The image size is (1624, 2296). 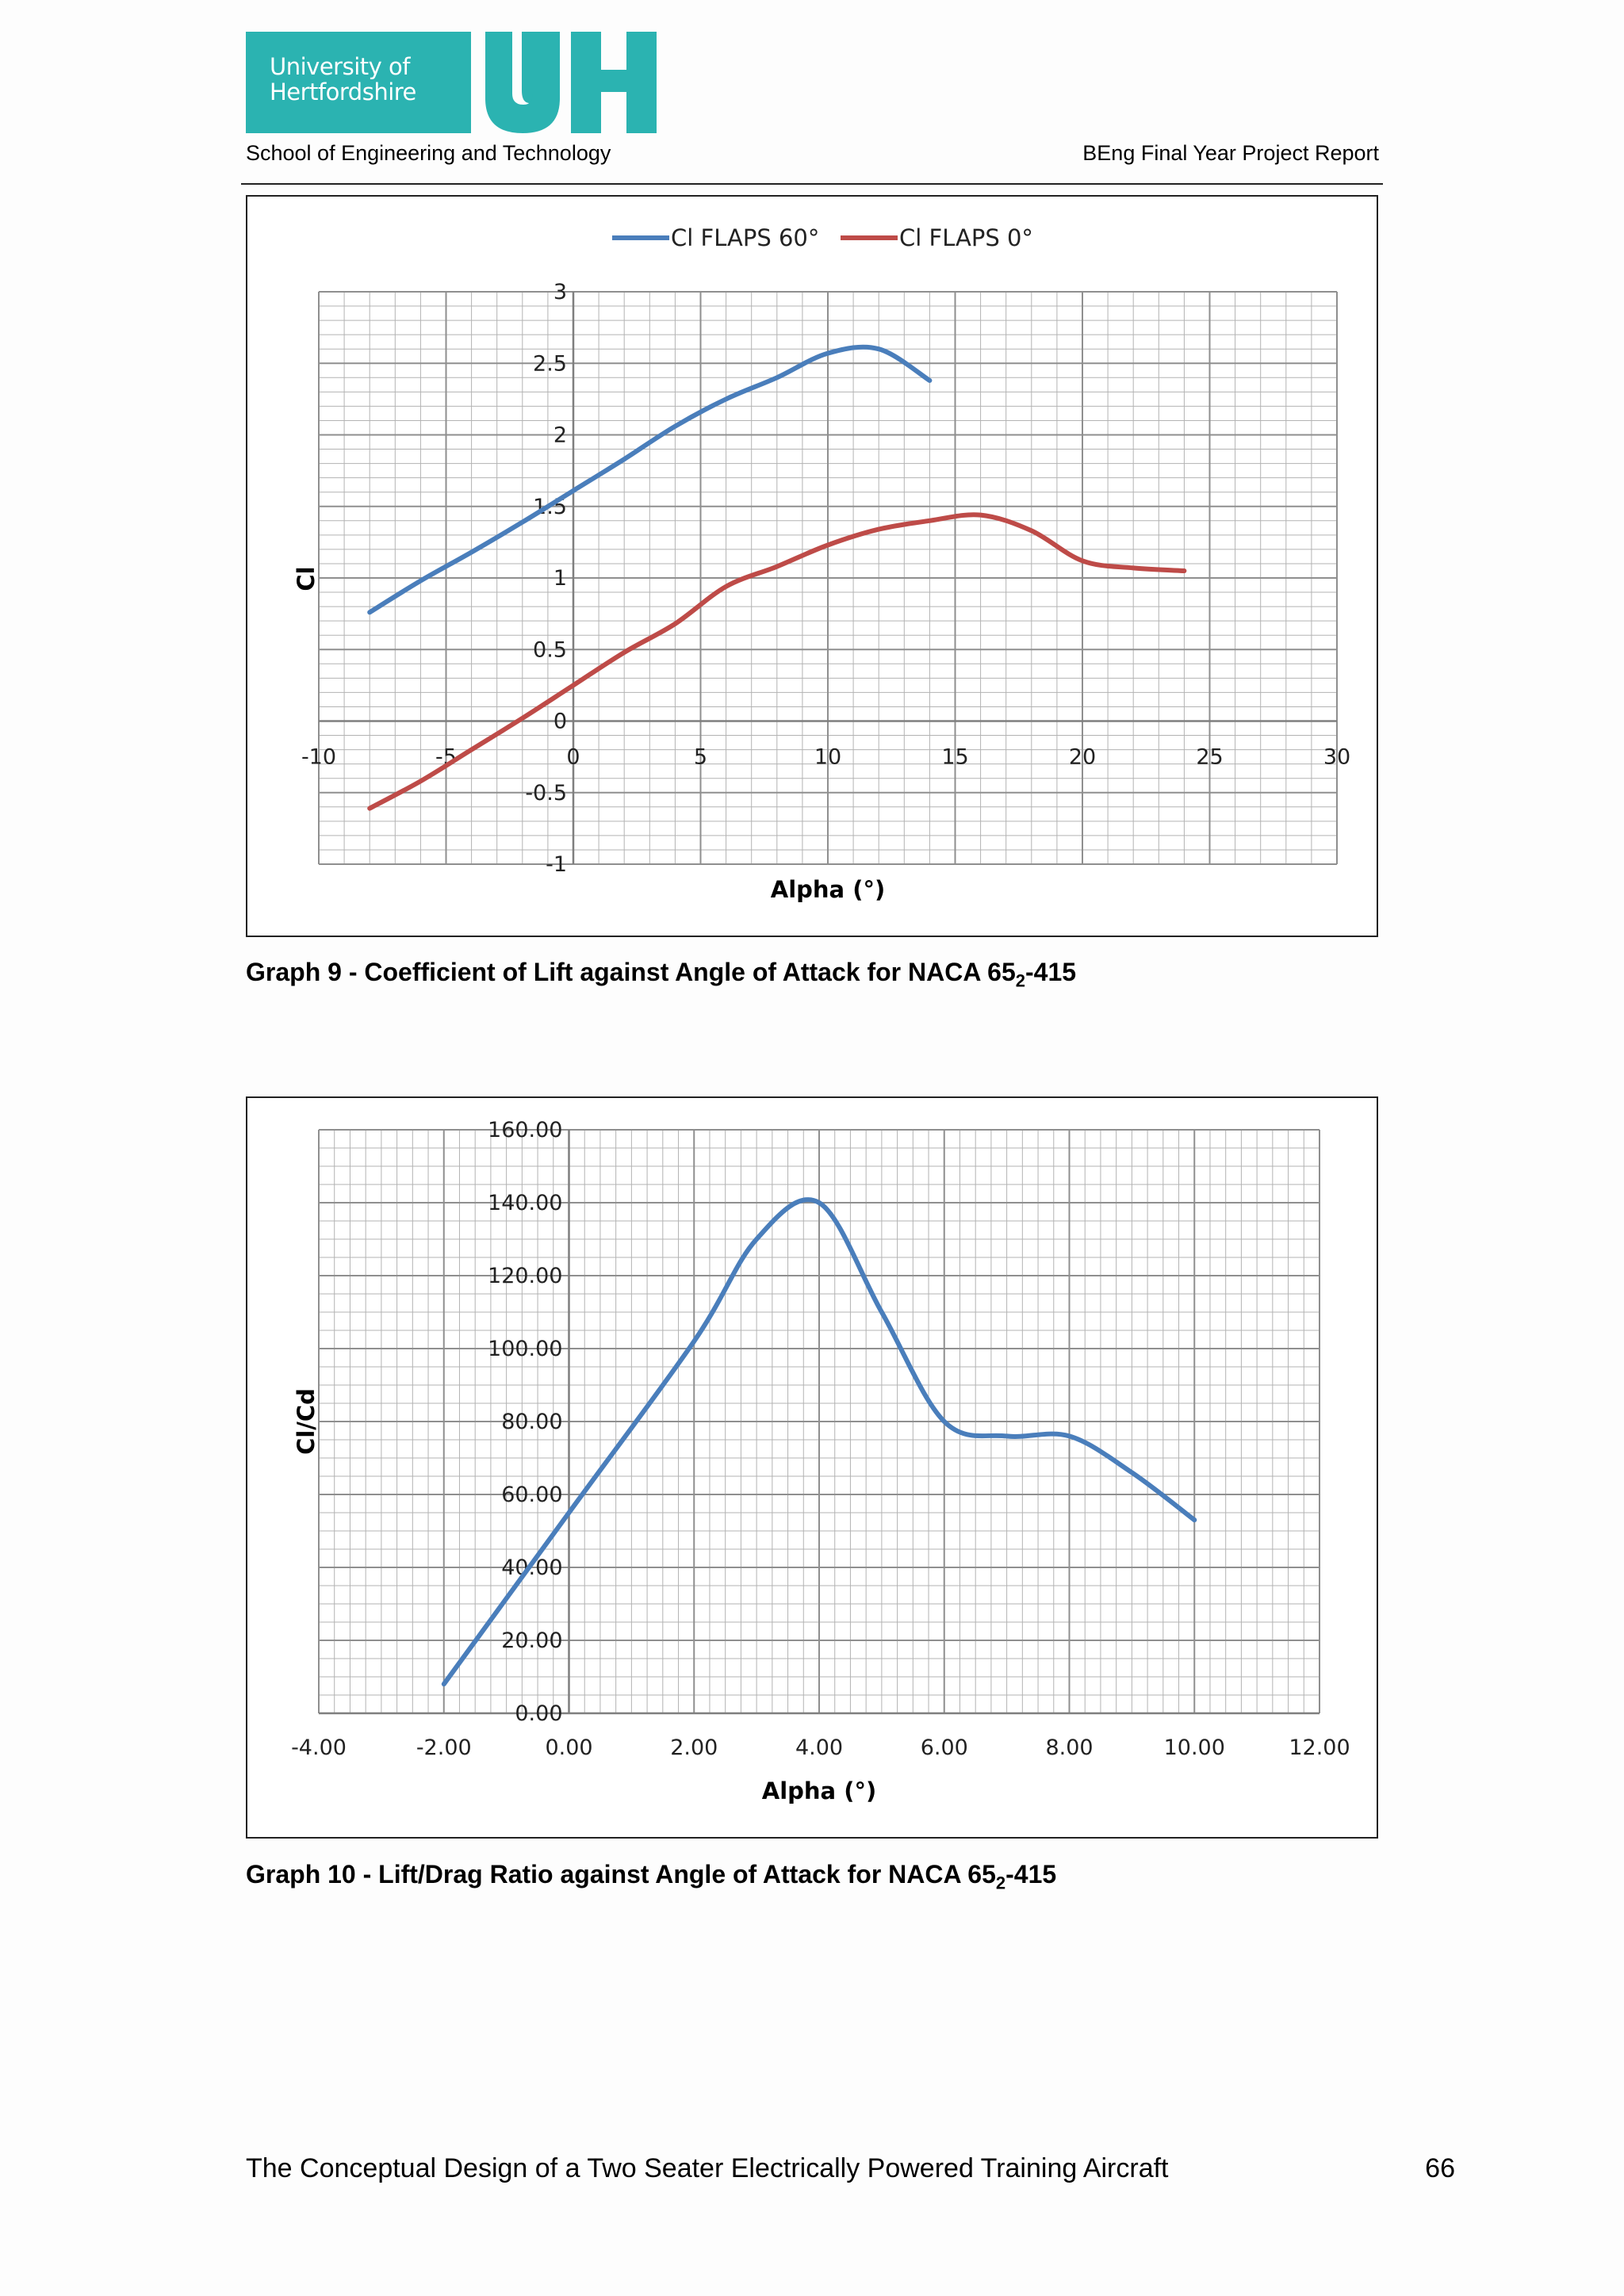 What do you see at coordinates (700, 758) in the screenshot?
I see `x-tick-label: 5` at bounding box center [700, 758].